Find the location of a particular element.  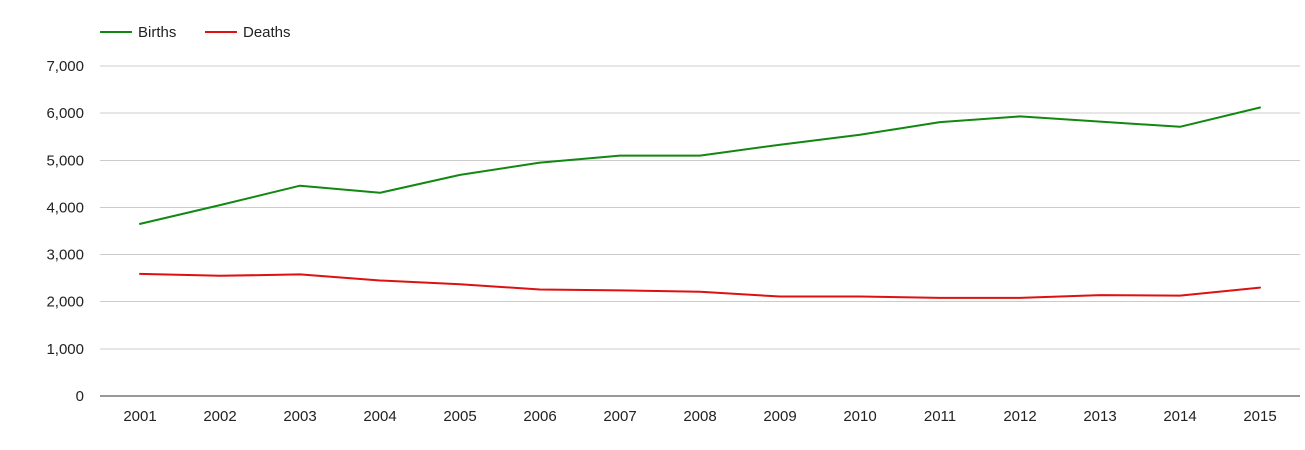

x-tick-label: 2002 is located at coordinates (219, 416).